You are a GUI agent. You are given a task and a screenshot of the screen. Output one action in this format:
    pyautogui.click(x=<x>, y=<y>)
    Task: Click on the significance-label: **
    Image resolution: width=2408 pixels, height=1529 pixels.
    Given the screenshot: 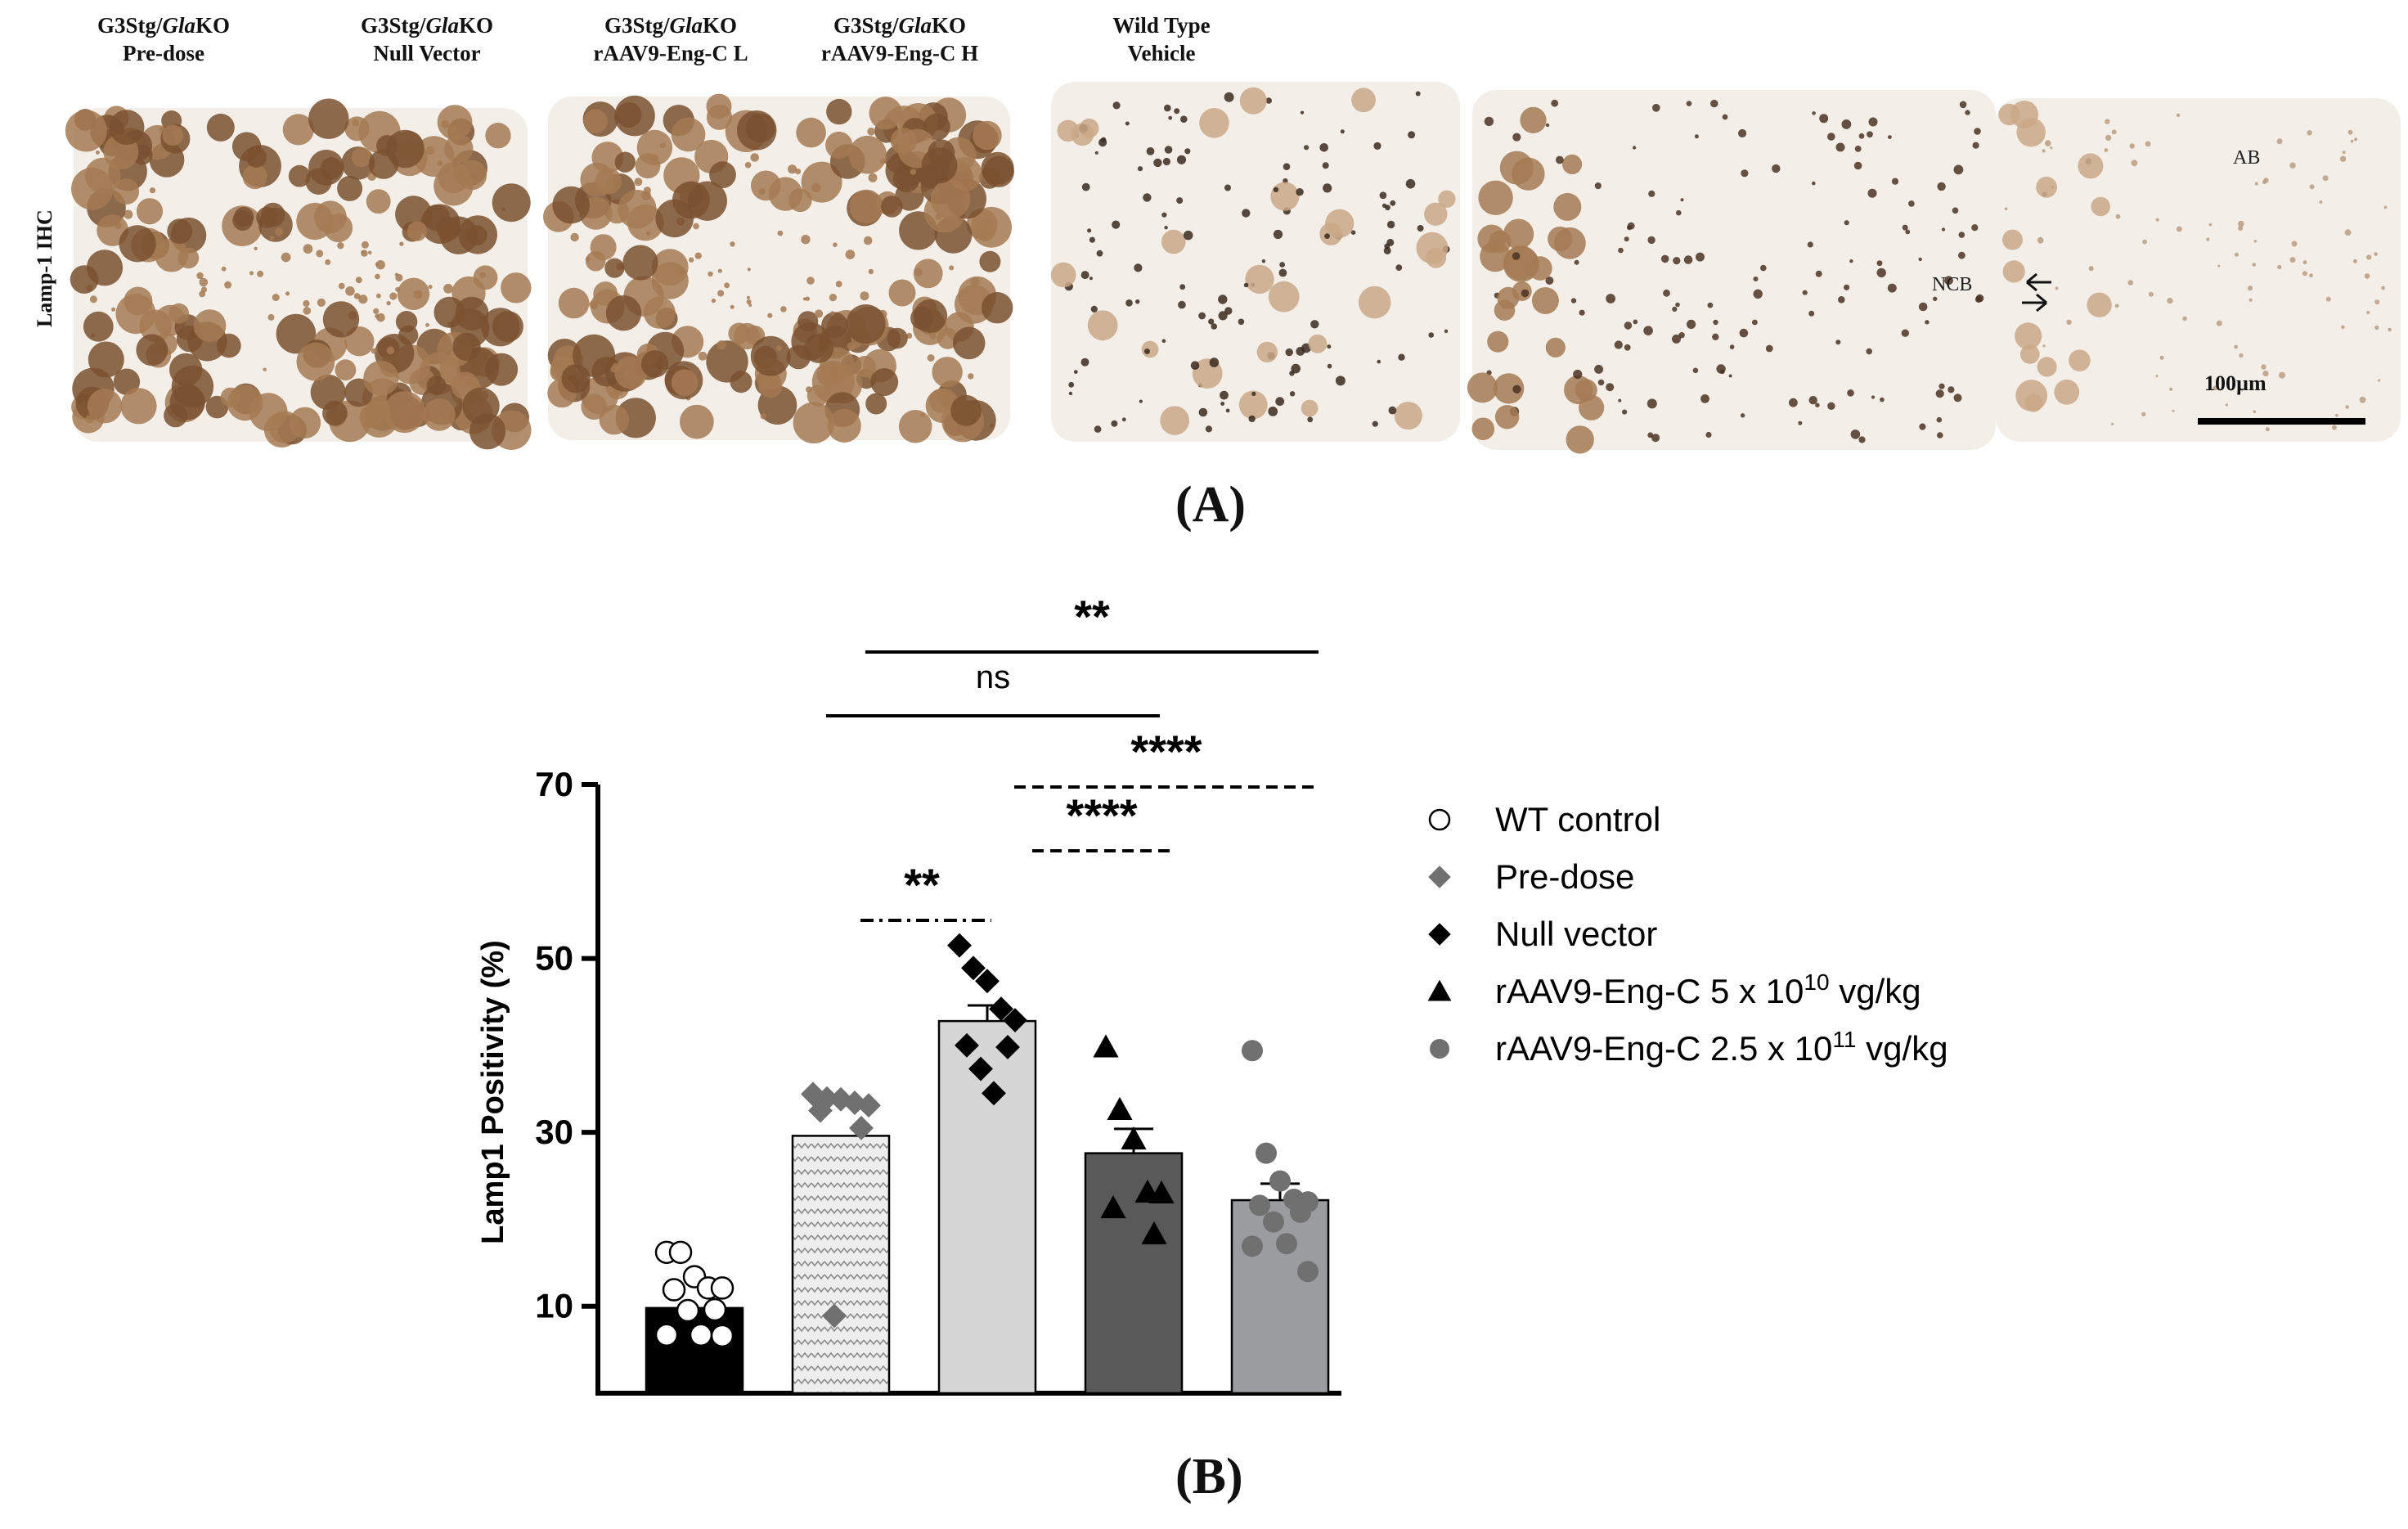 What is the action you would take?
    pyautogui.click(x=1092, y=616)
    